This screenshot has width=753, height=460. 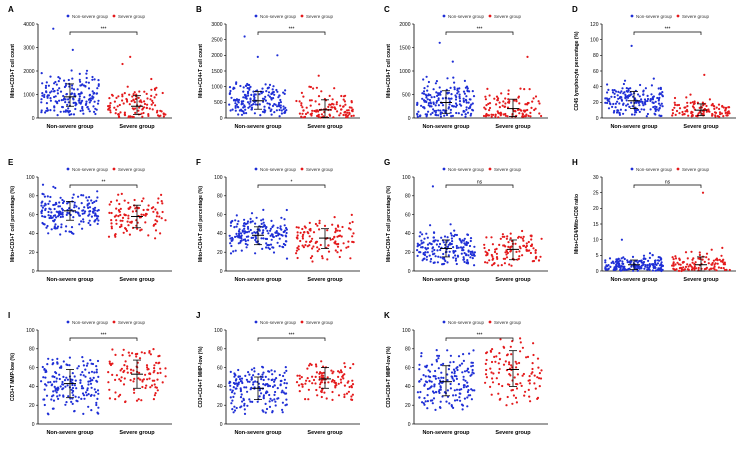 I want to click on y-tick-label: 100, so click(x=406, y=178).